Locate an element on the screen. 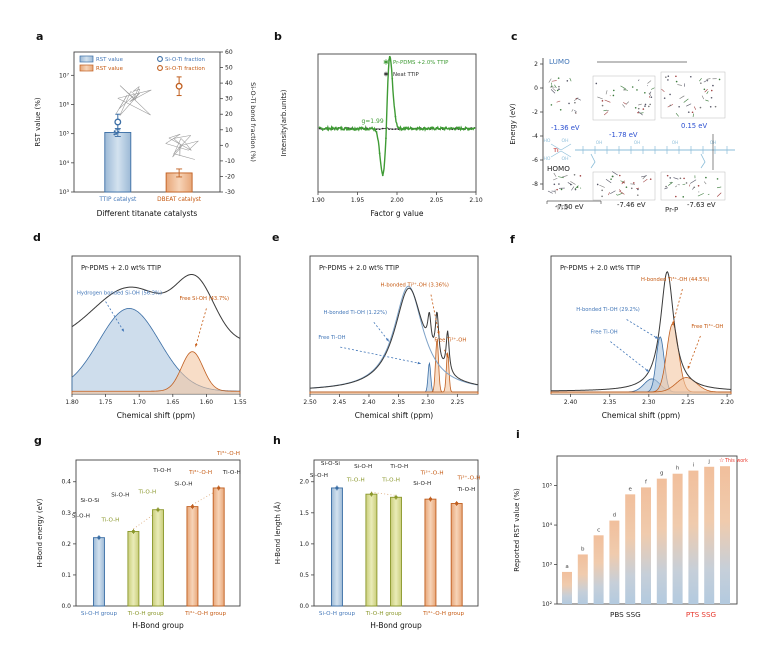  y-left-tick: 10⁵ is located at coordinates (64, 134).